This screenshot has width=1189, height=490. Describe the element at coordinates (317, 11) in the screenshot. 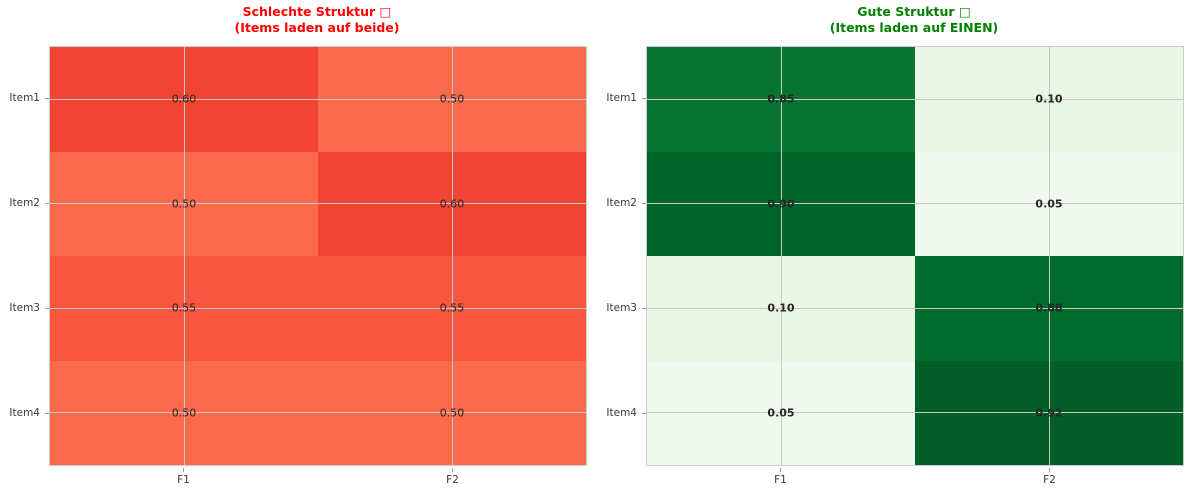

I see `figure-title: Schlechte Struktur □` at that location.